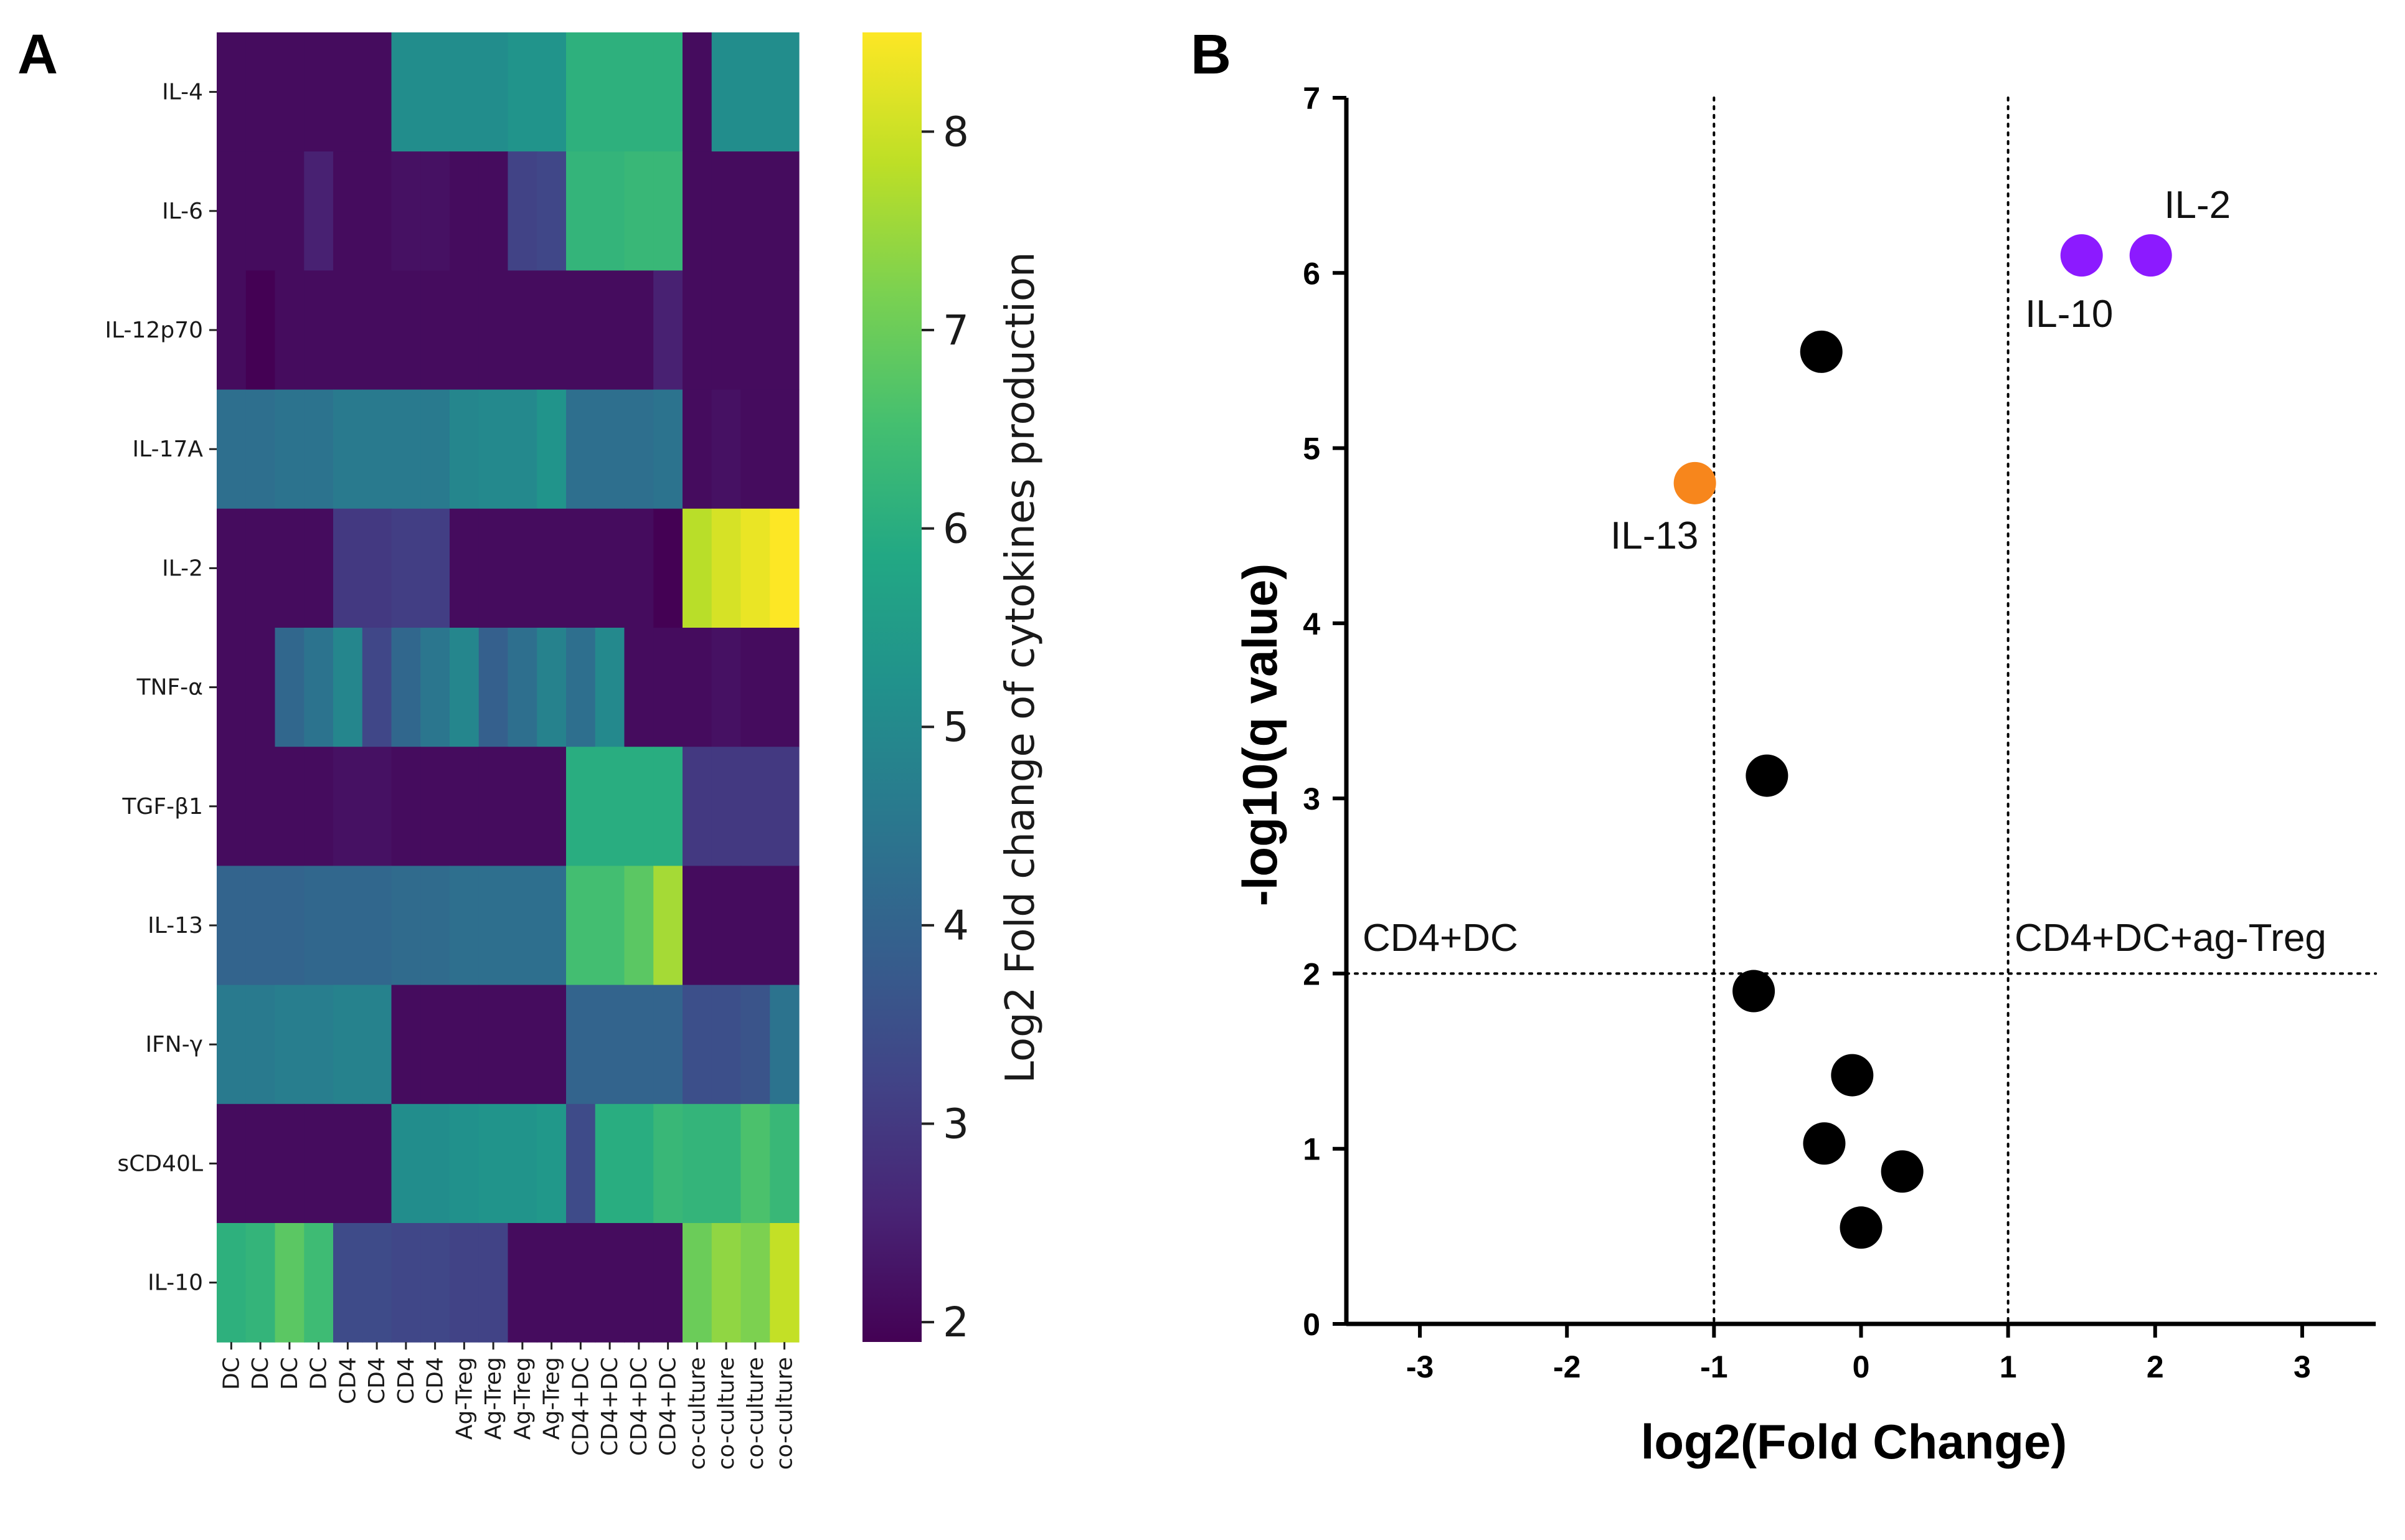 The height and width of the screenshot is (1540, 2405). I want to click on colorbar-tick-label: 6, so click(956, 529).